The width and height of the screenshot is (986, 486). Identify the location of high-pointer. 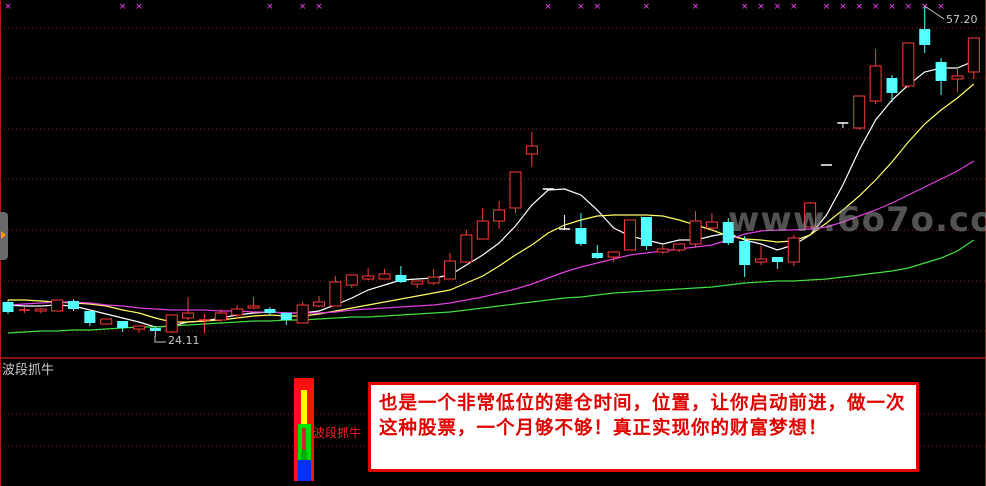
(934, 12).